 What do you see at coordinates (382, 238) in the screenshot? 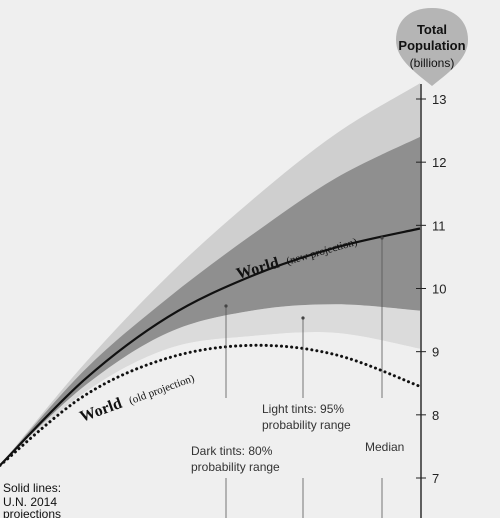
I see `leader-median-dot` at bounding box center [382, 238].